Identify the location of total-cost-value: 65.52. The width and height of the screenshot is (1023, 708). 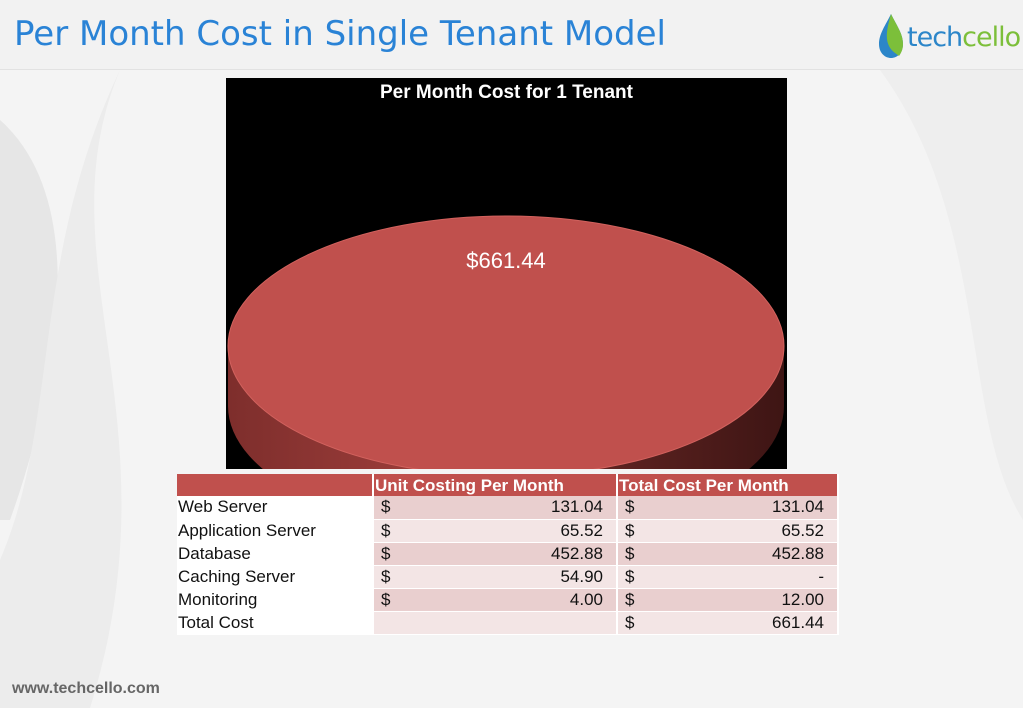
(802, 530).